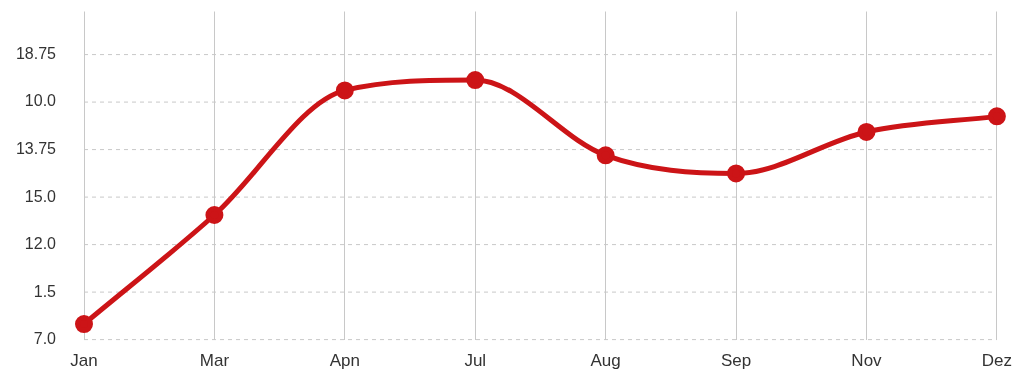 Image resolution: width=1024 pixels, height=388 pixels. What do you see at coordinates (344, 361) in the screenshot?
I see `x-tick-label: Apn` at bounding box center [344, 361].